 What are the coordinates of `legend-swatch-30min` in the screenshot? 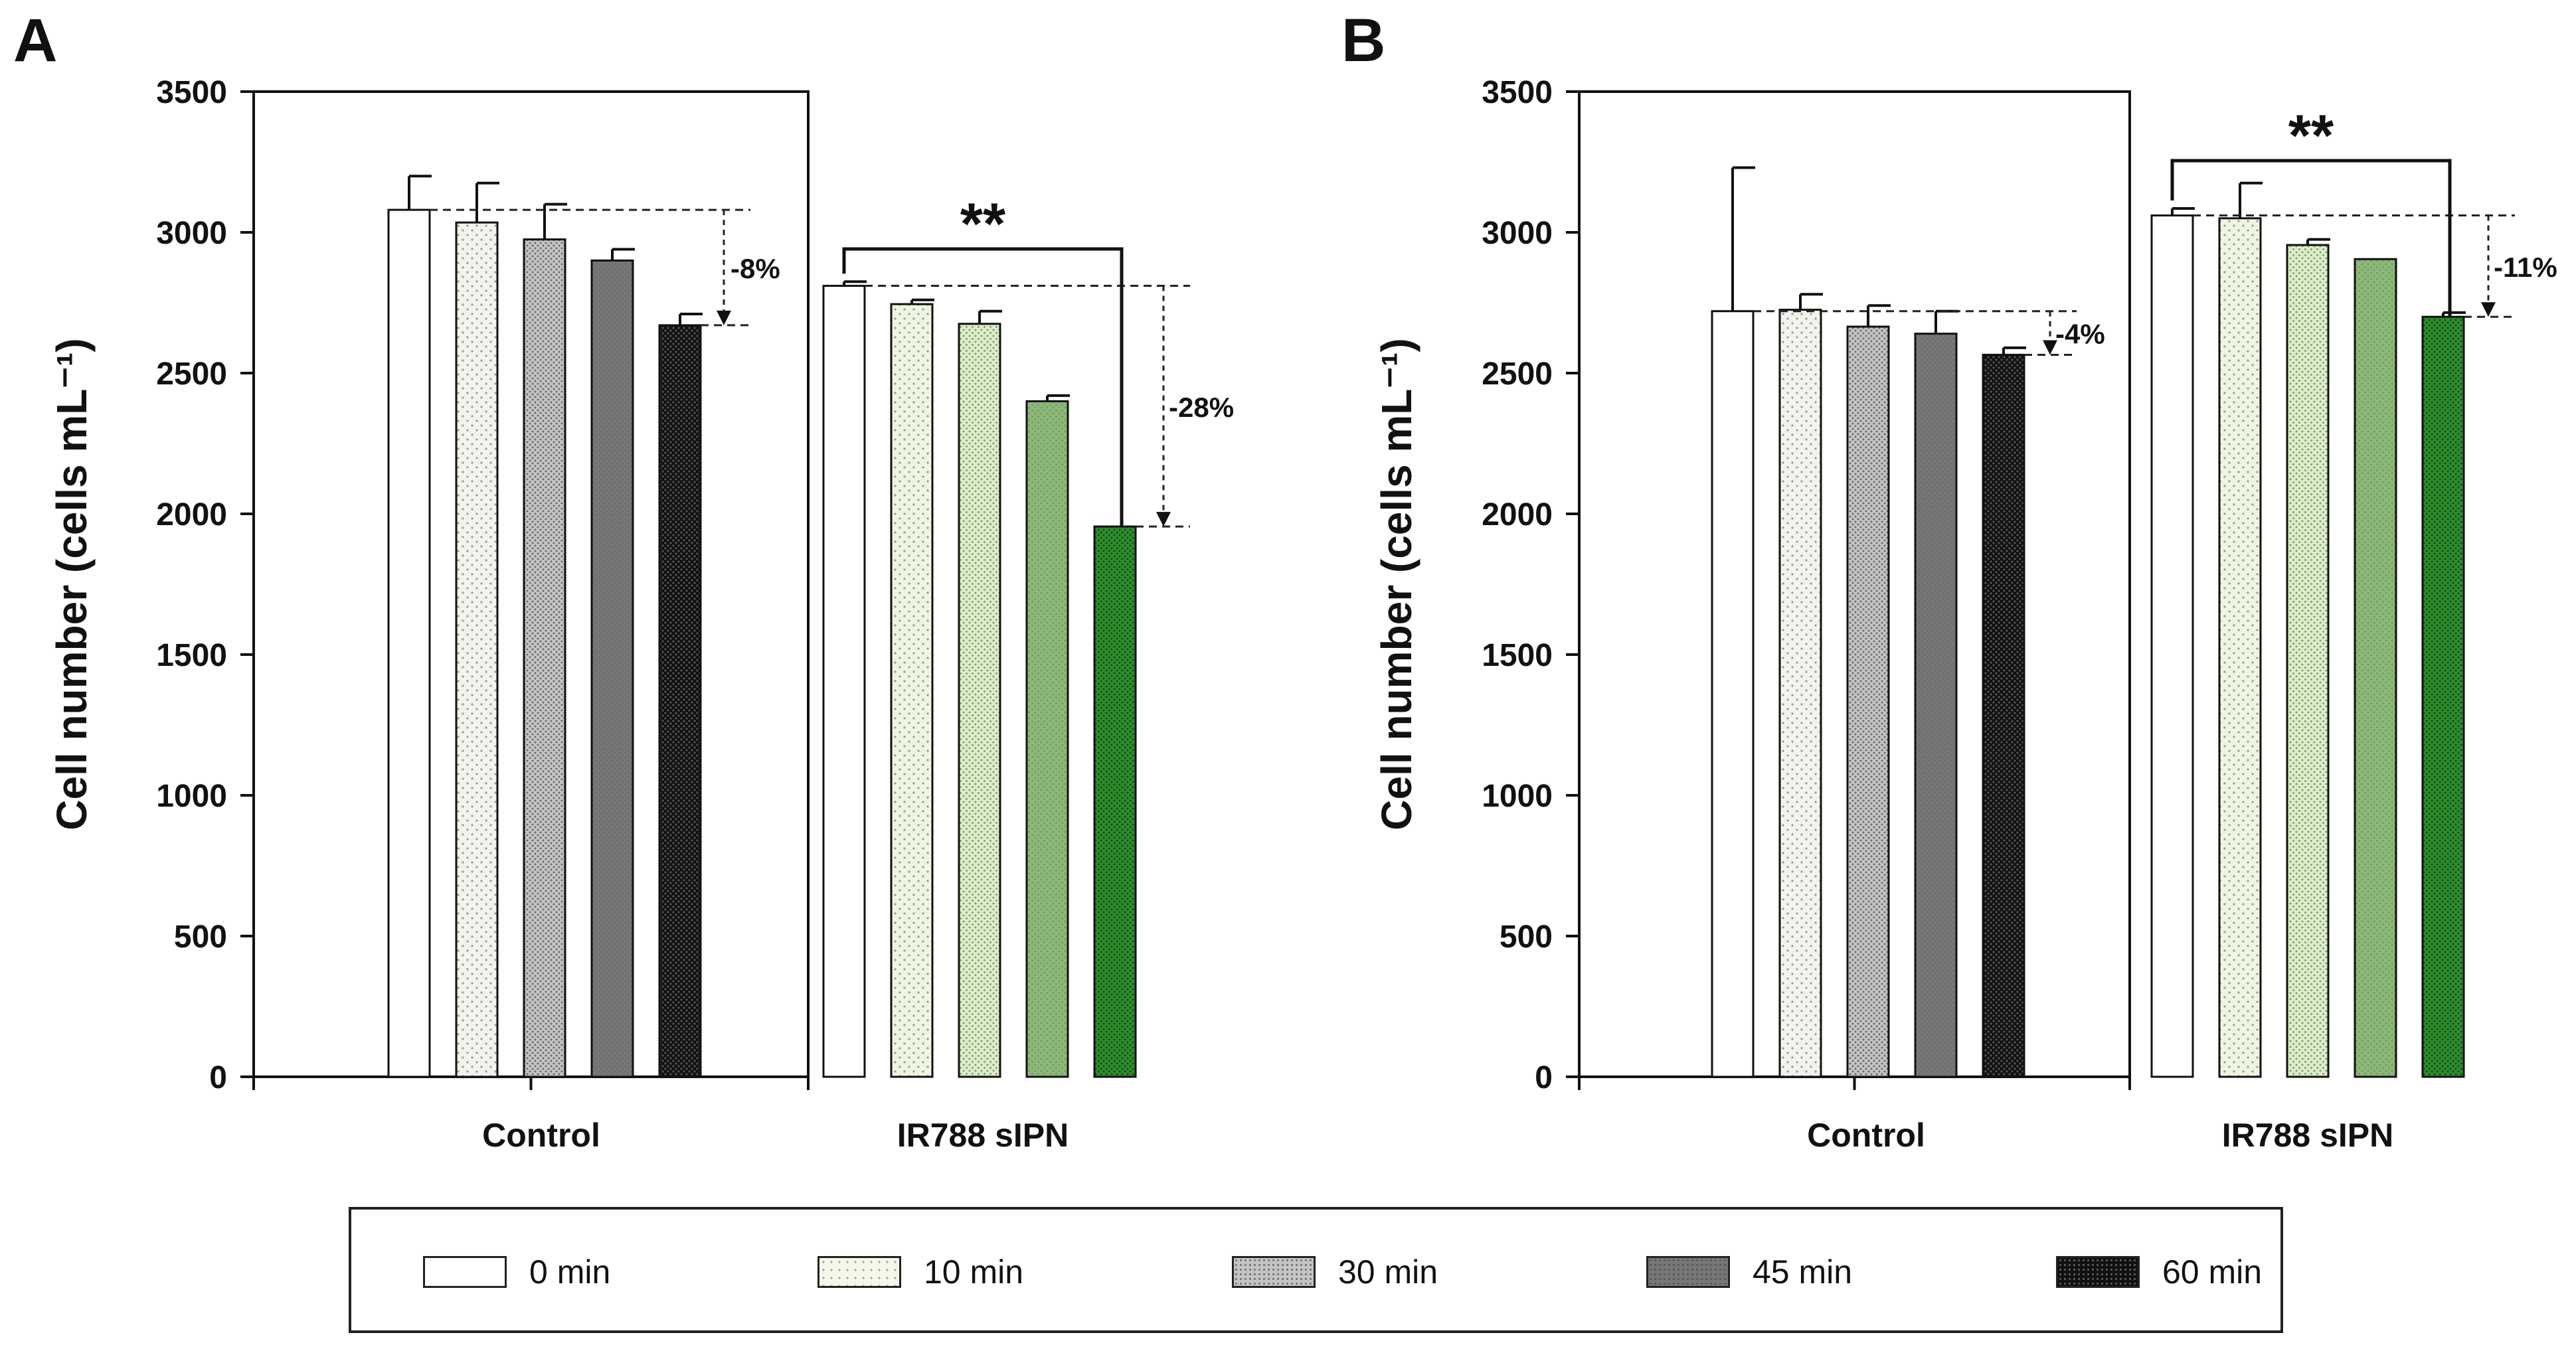 It's located at (1274, 1272).